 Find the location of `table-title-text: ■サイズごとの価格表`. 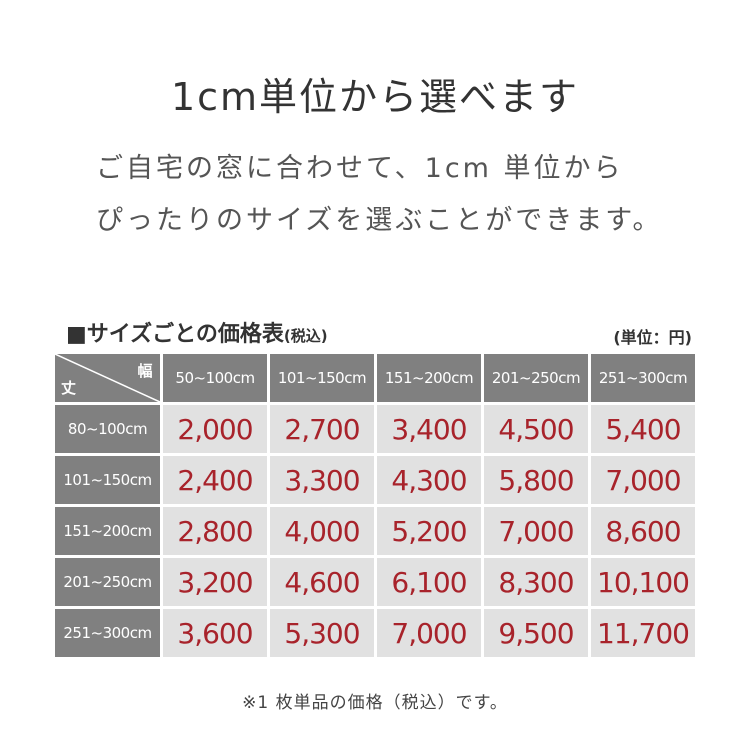

table-title-text: ■サイズごとの価格表 is located at coordinates (175, 334).